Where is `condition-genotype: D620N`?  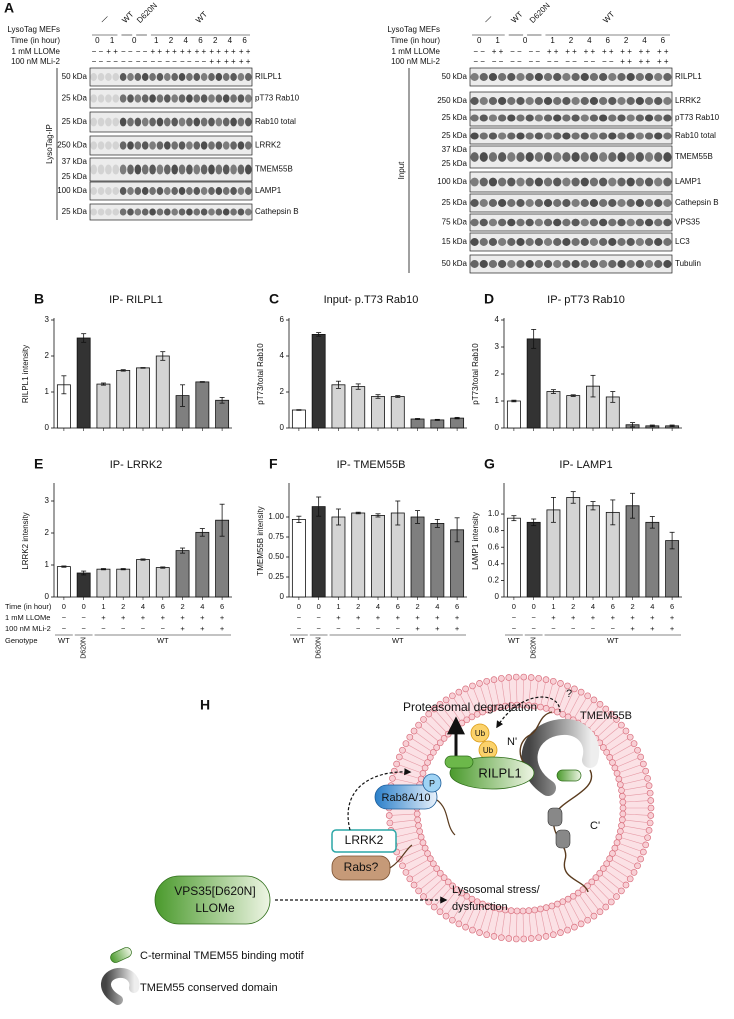 condition-genotype: D620N is located at coordinates (319, 648).